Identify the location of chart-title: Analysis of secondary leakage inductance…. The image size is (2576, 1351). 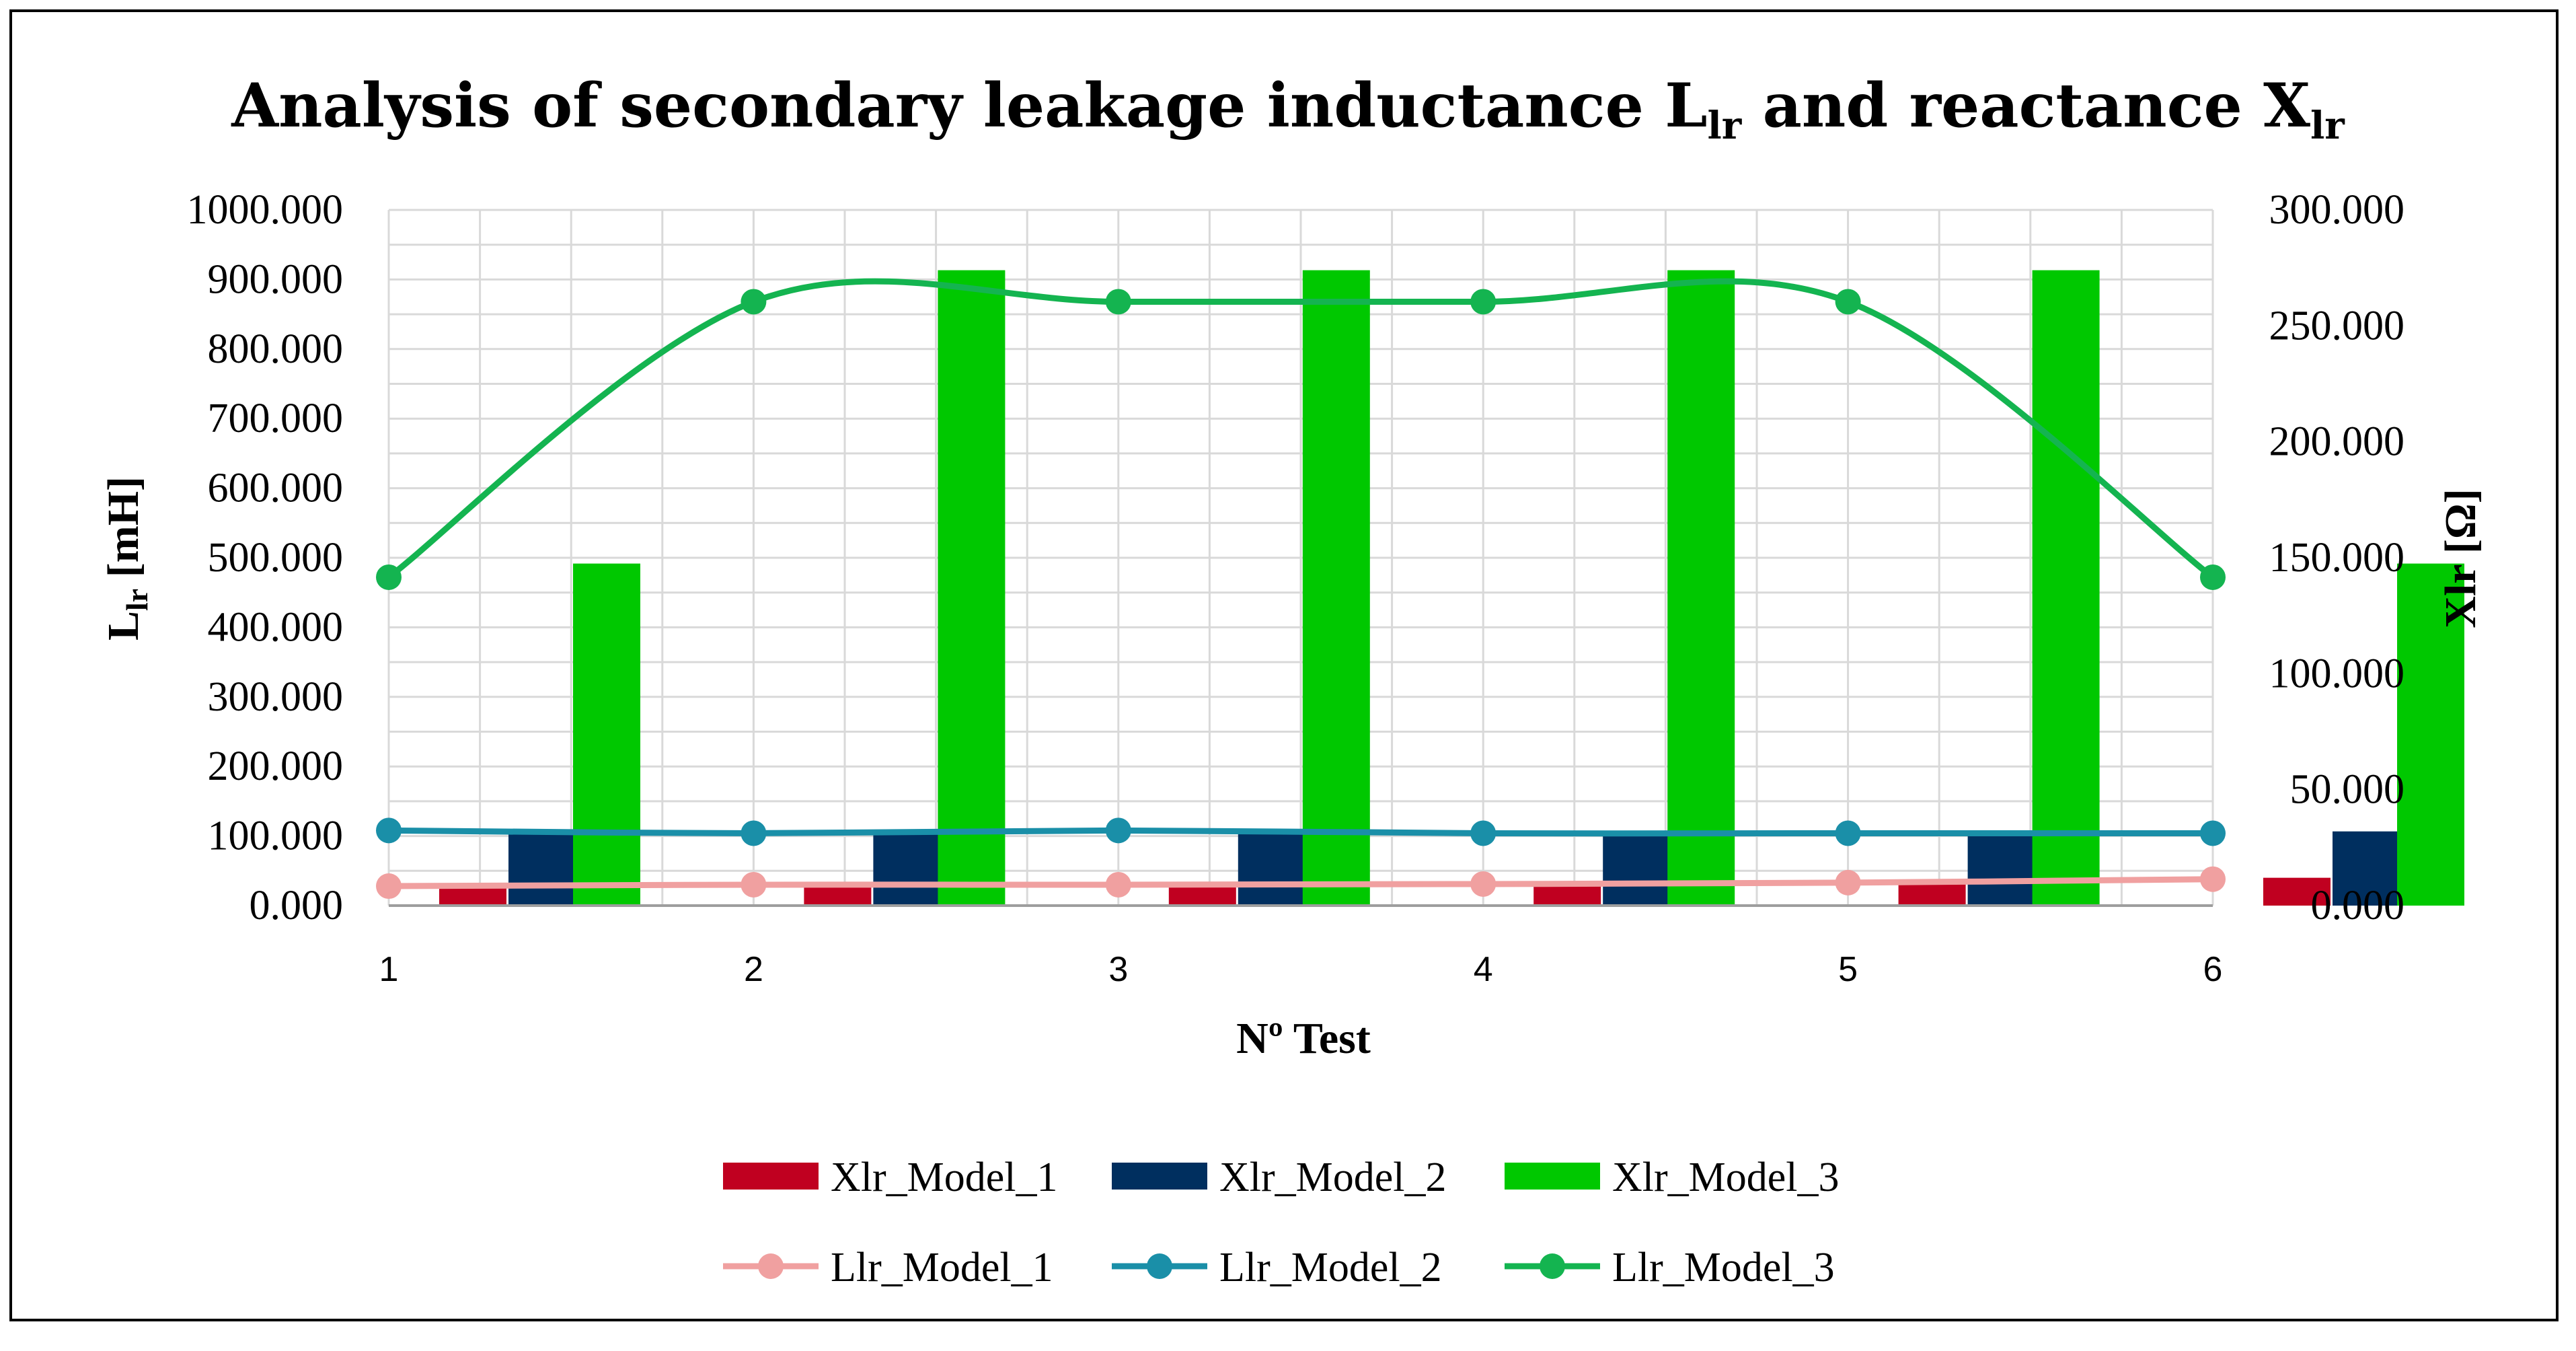
(1288, 109).